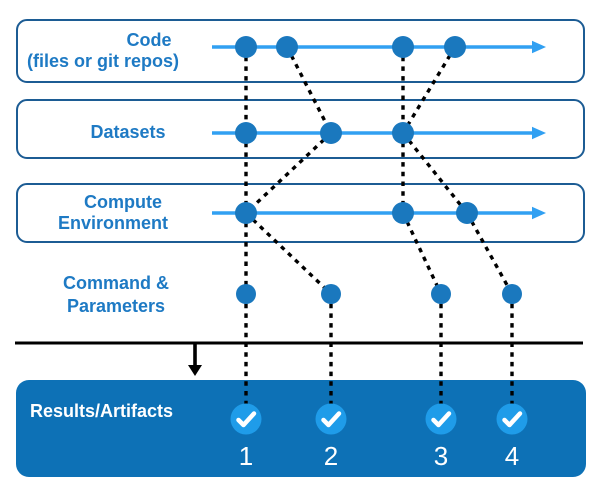 This screenshot has width=600, height=492. Describe the element at coordinates (195, 370) in the screenshot. I see `run-arrow-down-icon` at that location.